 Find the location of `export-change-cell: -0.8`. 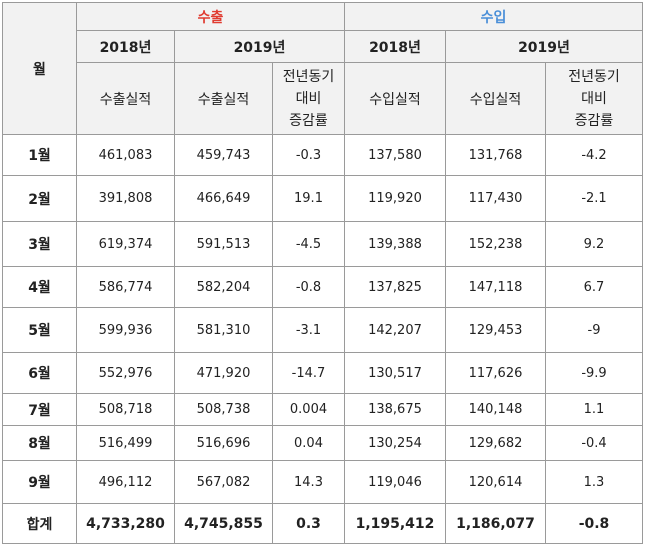

export-change-cell: -0.8 is located at coordinates (308, 287).